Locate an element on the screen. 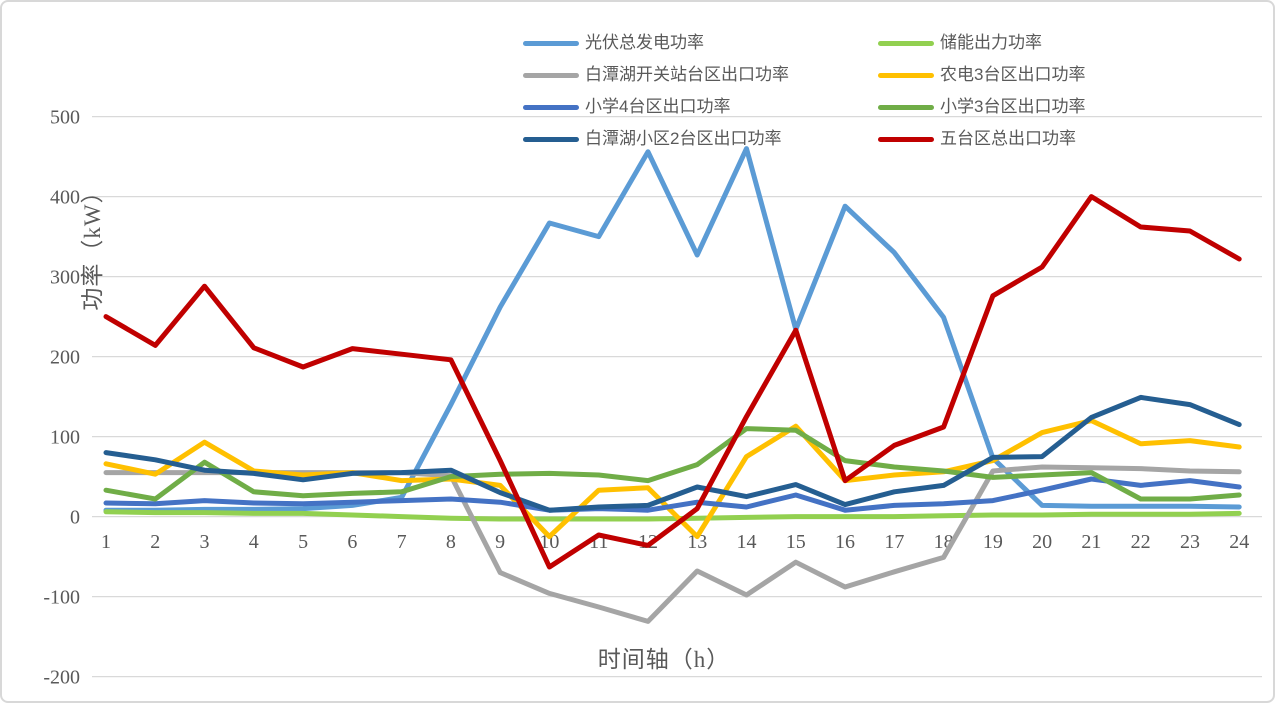 The height and width of the screenshot is (703, 1275). x-tick-label: 5 is located at coordinates (303, 542).